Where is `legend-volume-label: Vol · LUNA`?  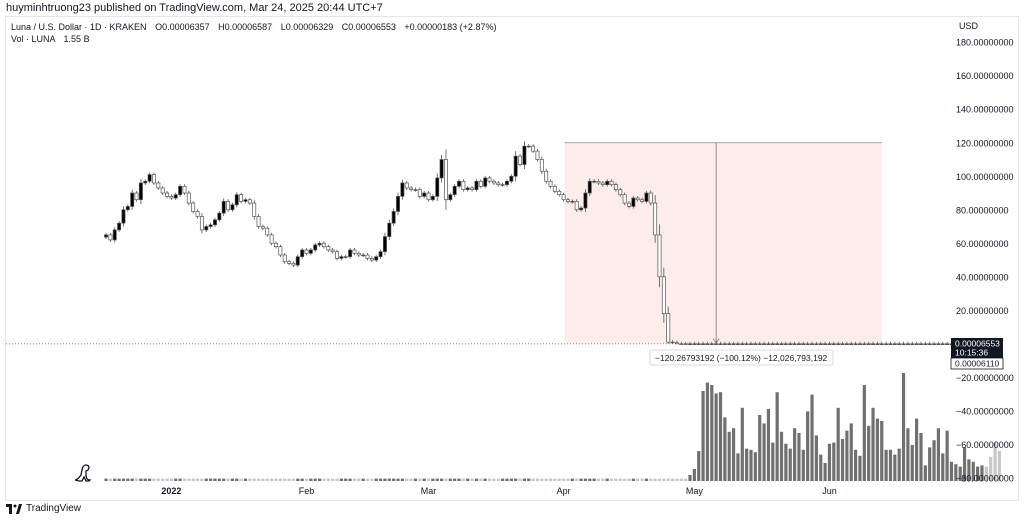
legend-volume-label: Vol · LUNA is located at coordinates (33, 39).